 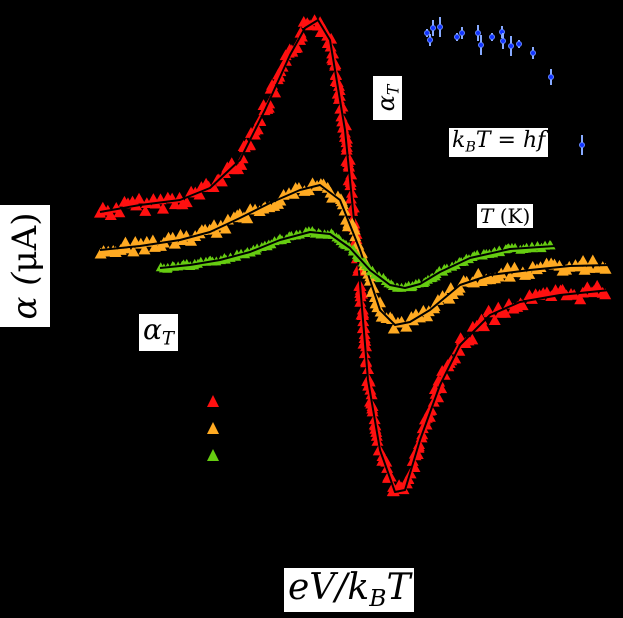 I want to click on legend-marker-red, so click(x=213, y=401).